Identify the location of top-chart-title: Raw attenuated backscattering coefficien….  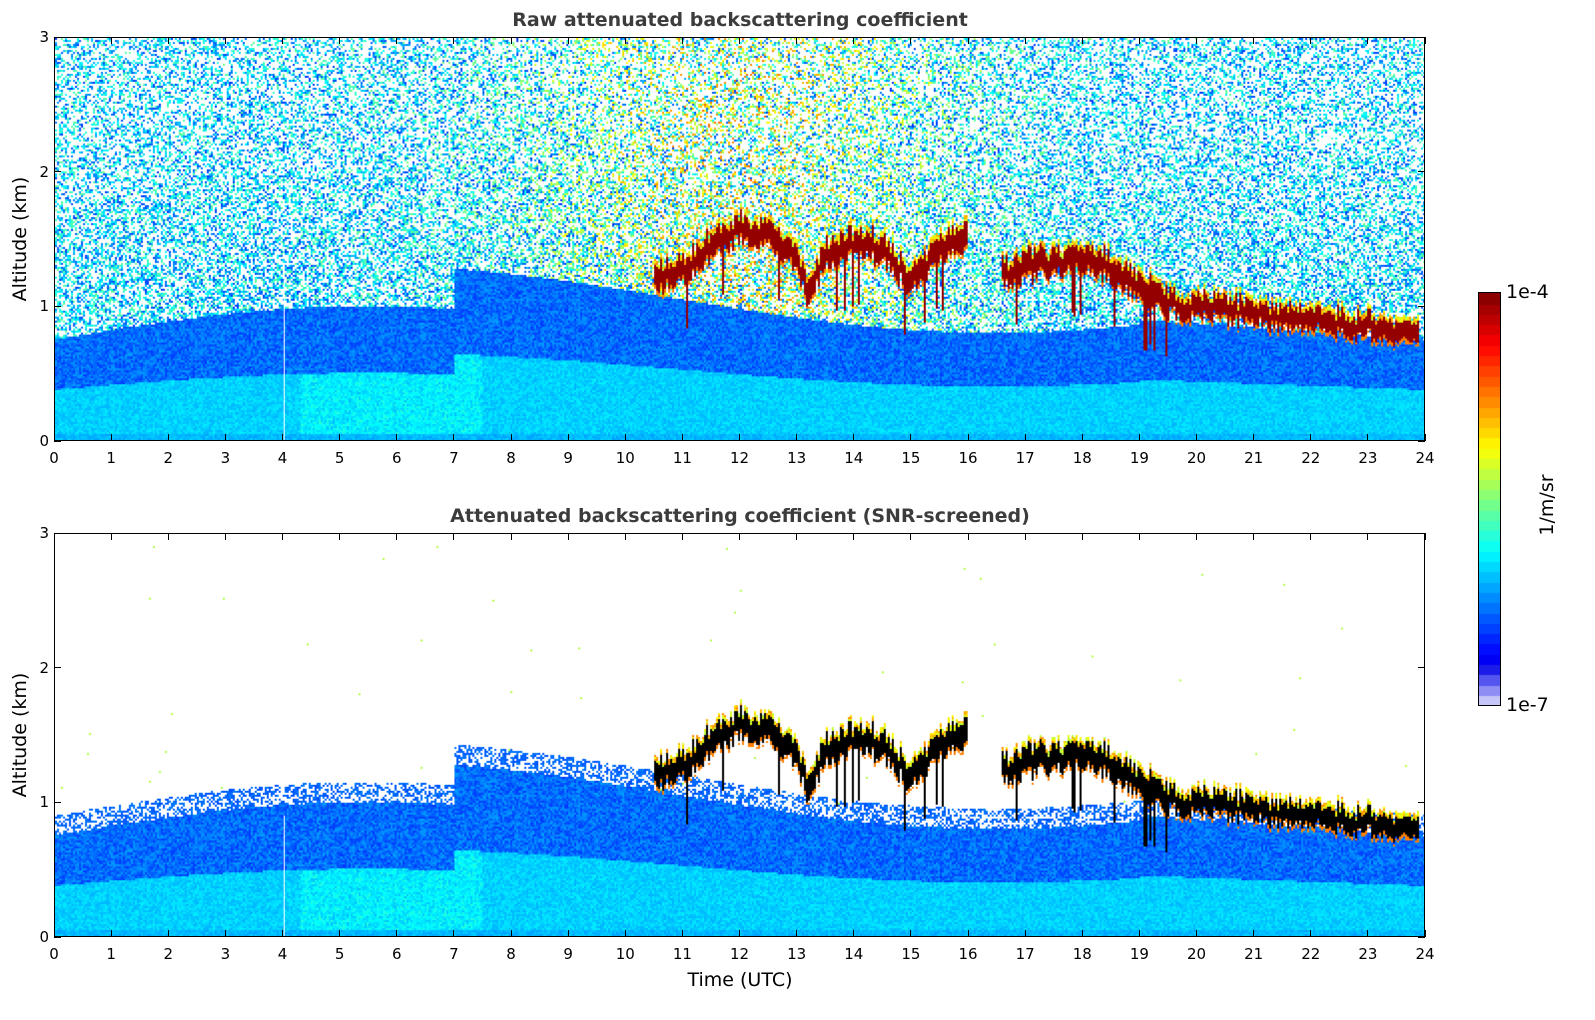
(740, 20).